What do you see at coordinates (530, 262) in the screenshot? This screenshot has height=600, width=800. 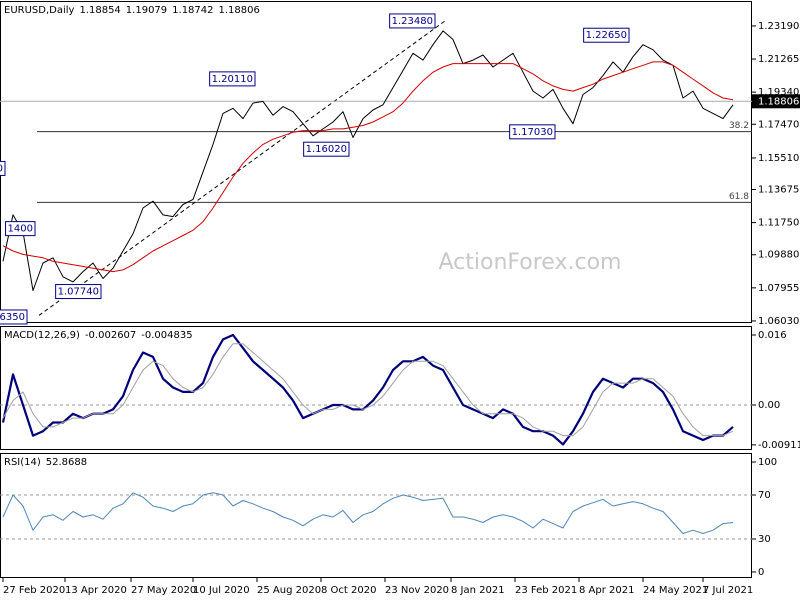 I see `watermark: ActionForex.com` at bounding box center [530, 262].